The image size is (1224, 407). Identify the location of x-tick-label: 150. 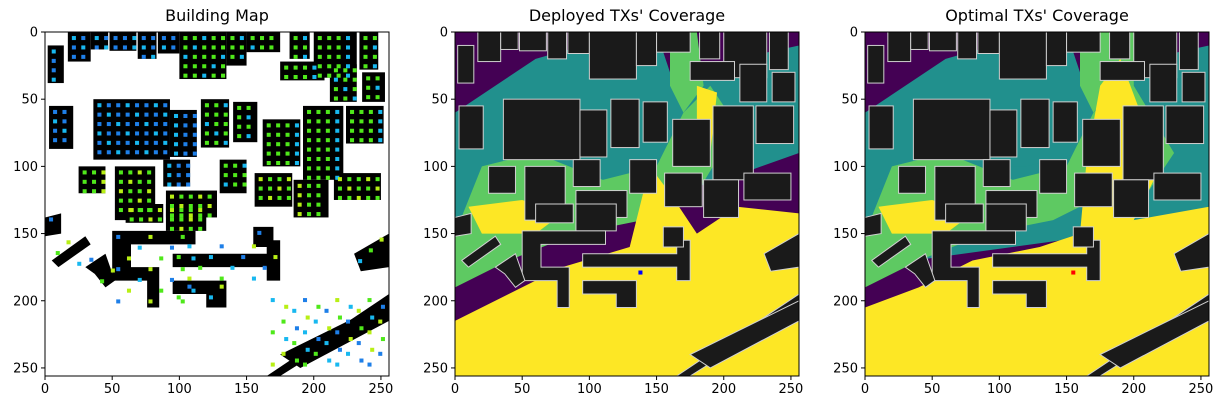
(656, 389).